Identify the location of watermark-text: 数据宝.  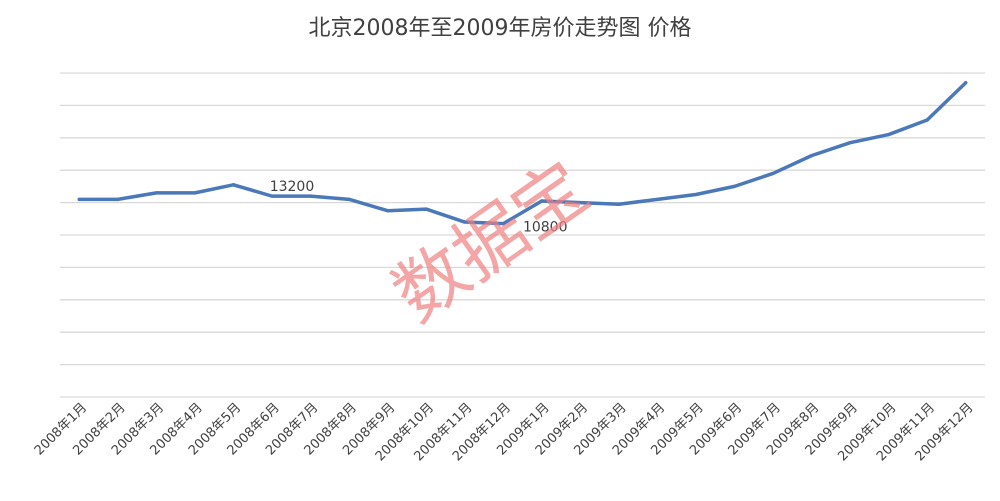
(490, 241).